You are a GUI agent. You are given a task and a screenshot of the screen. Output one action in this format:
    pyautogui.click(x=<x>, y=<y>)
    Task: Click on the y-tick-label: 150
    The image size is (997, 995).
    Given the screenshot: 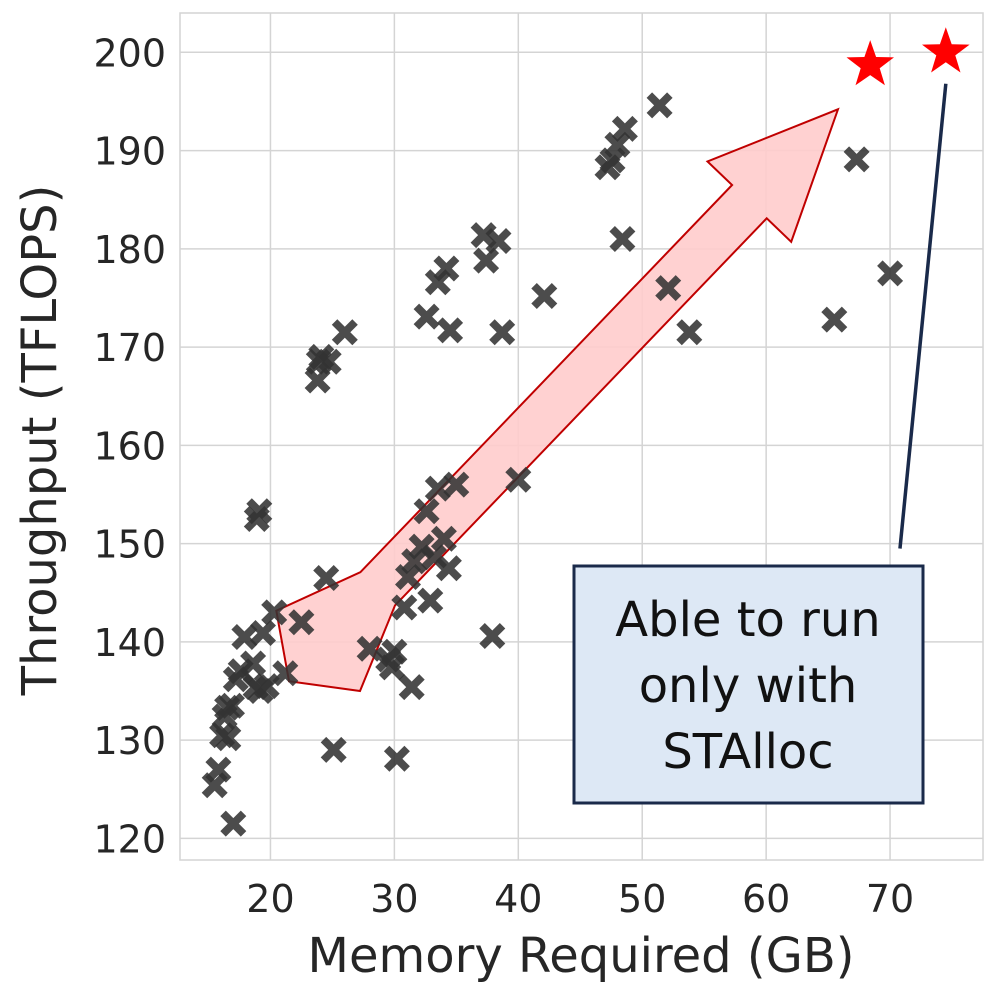 What is the action you would take?
    pyautogui.click(x=129, y=545)
    